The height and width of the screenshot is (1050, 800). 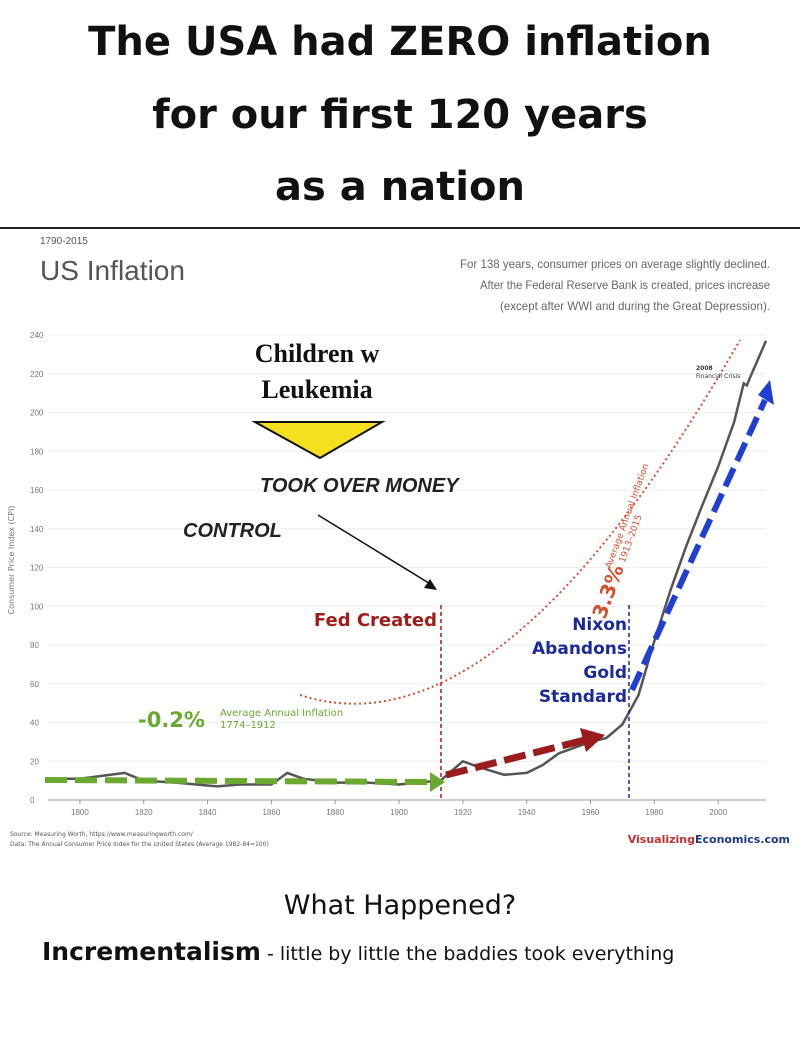 I want to click on x-tick-label: 1840, so click(x=208, y=812).